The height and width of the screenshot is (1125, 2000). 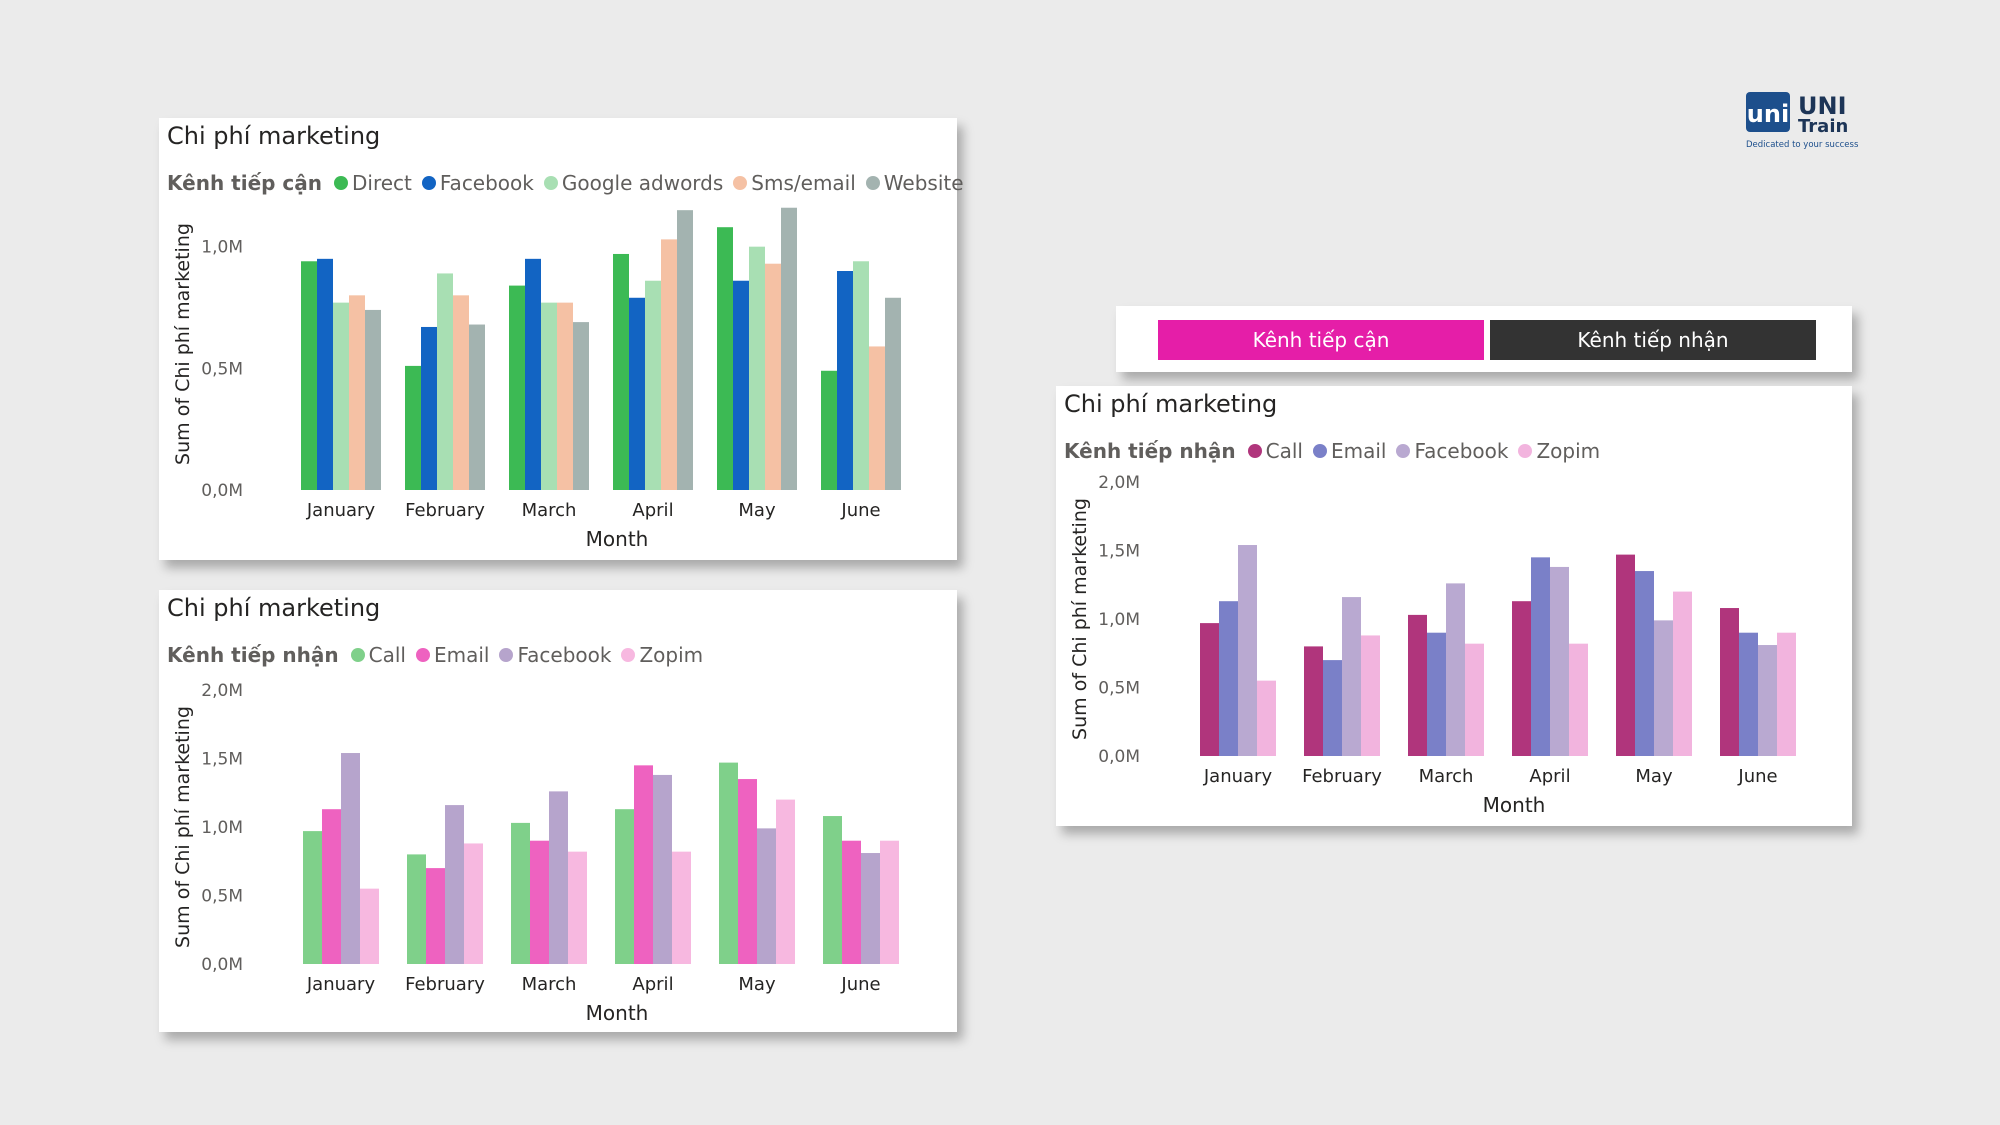 What do you see at coordinates (357, 655) in the screenshot?
I see `legend-dot-icon` at bounding box center [357, 655].